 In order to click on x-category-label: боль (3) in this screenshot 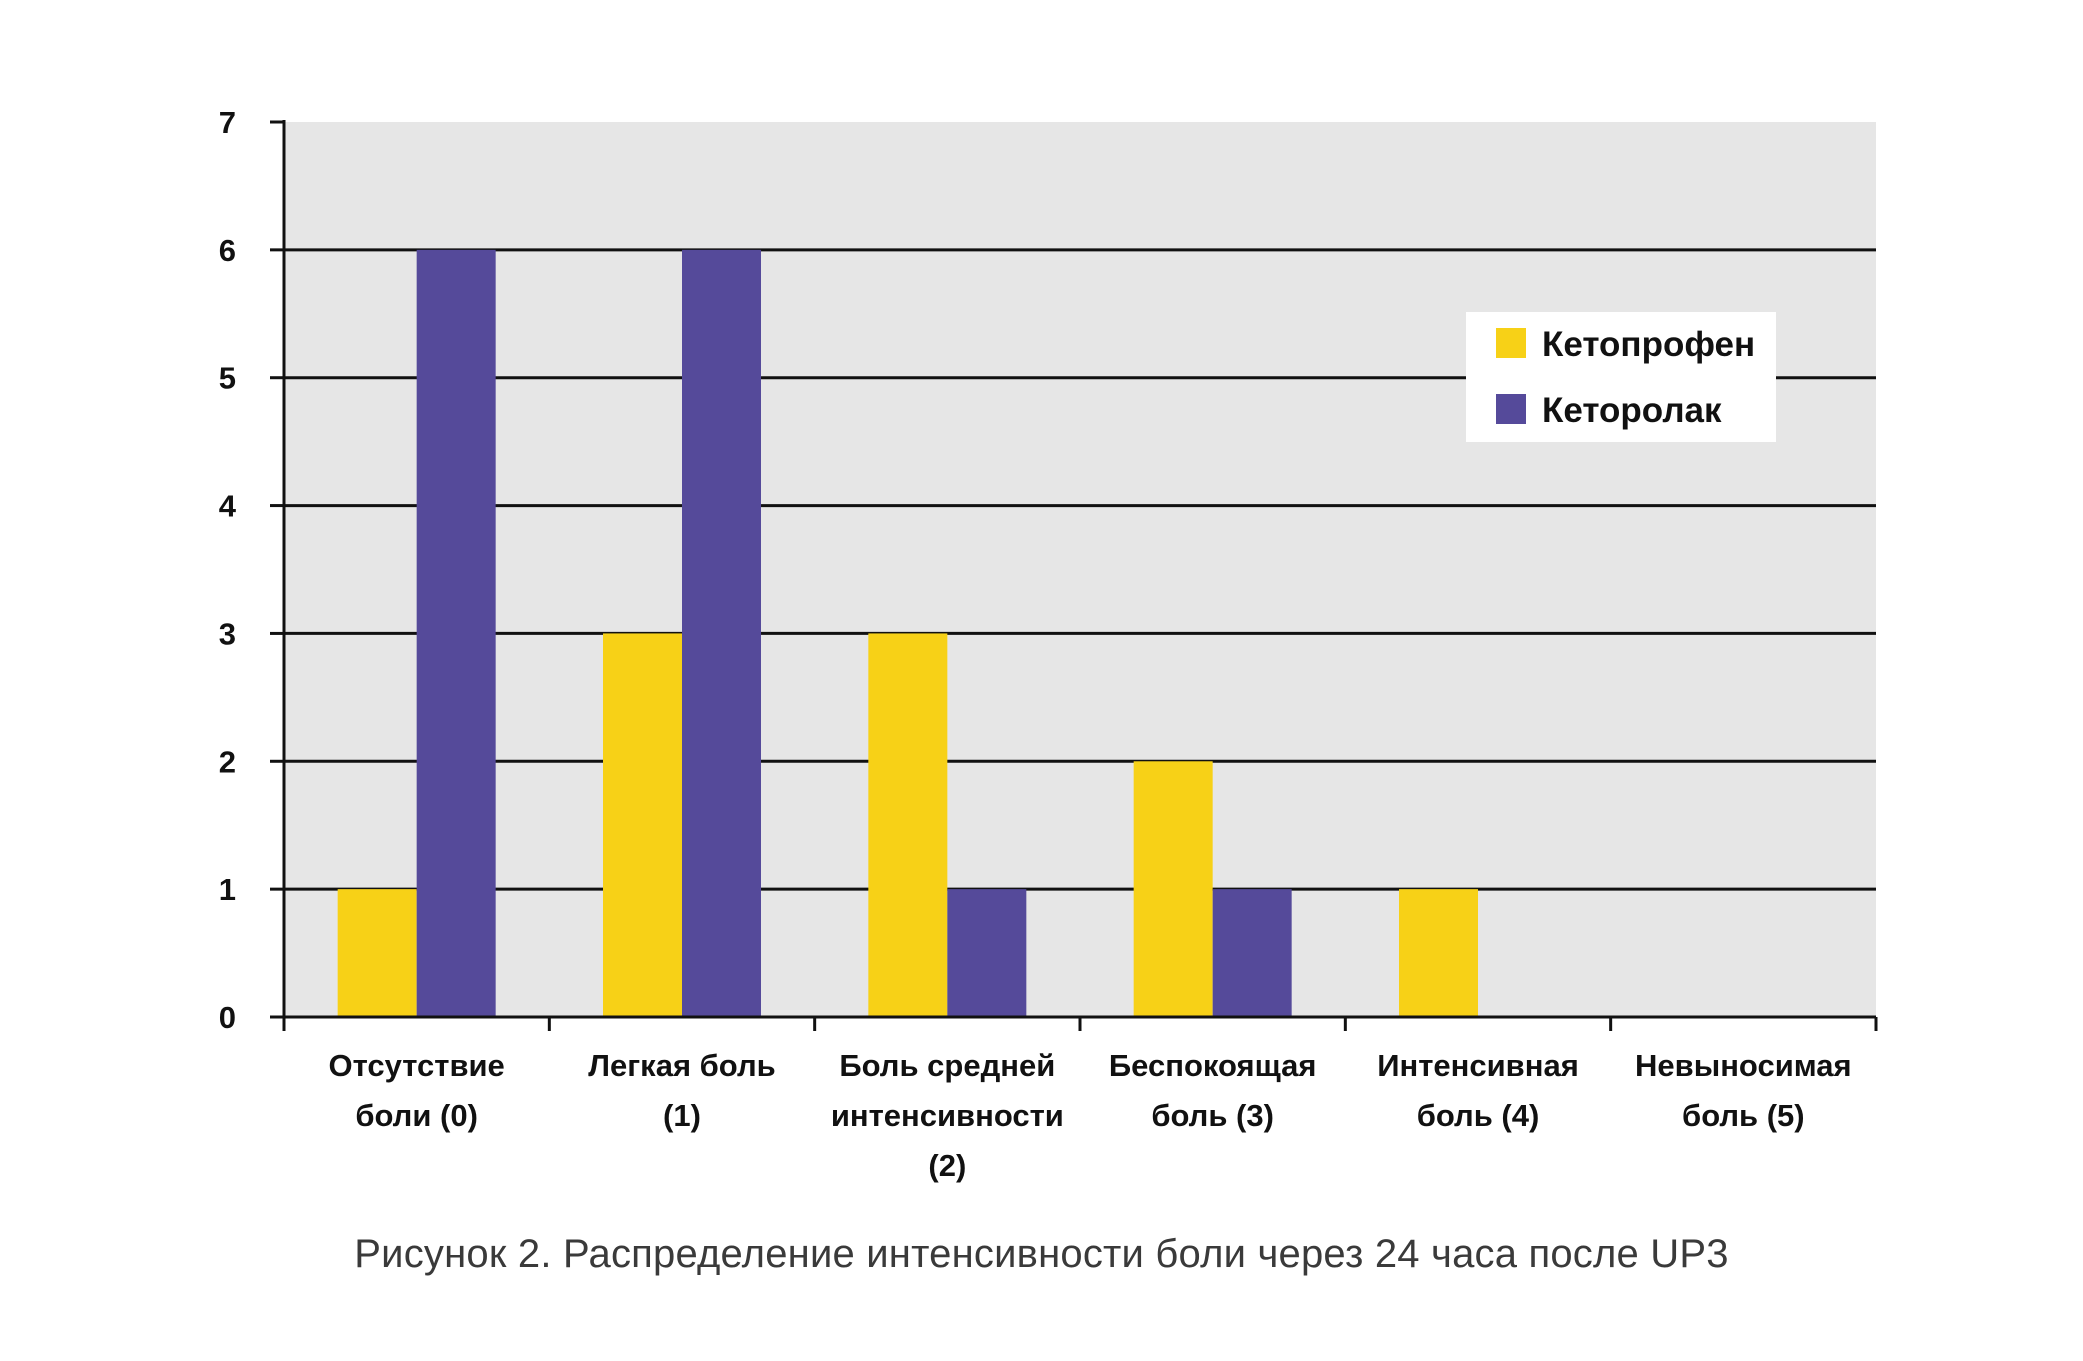, I will do `click(1212, 1115)`.